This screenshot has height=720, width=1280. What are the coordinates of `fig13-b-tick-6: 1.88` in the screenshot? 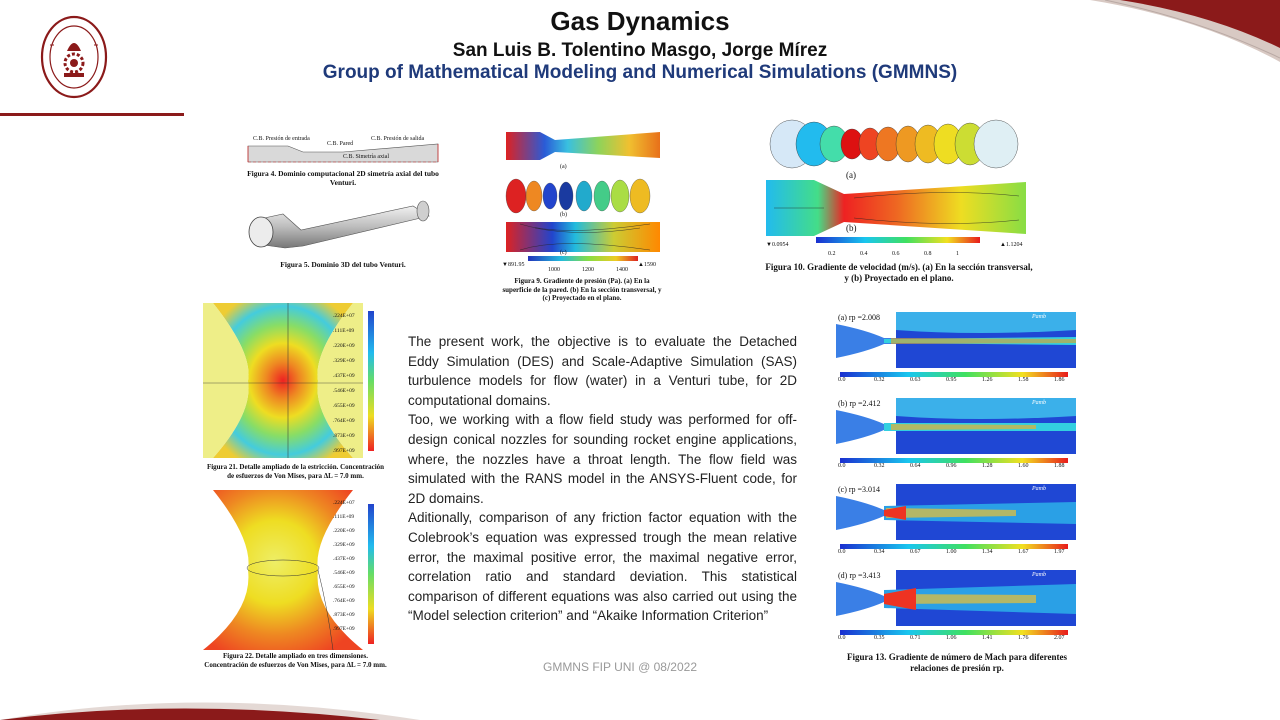 It's located at (1059, 466).